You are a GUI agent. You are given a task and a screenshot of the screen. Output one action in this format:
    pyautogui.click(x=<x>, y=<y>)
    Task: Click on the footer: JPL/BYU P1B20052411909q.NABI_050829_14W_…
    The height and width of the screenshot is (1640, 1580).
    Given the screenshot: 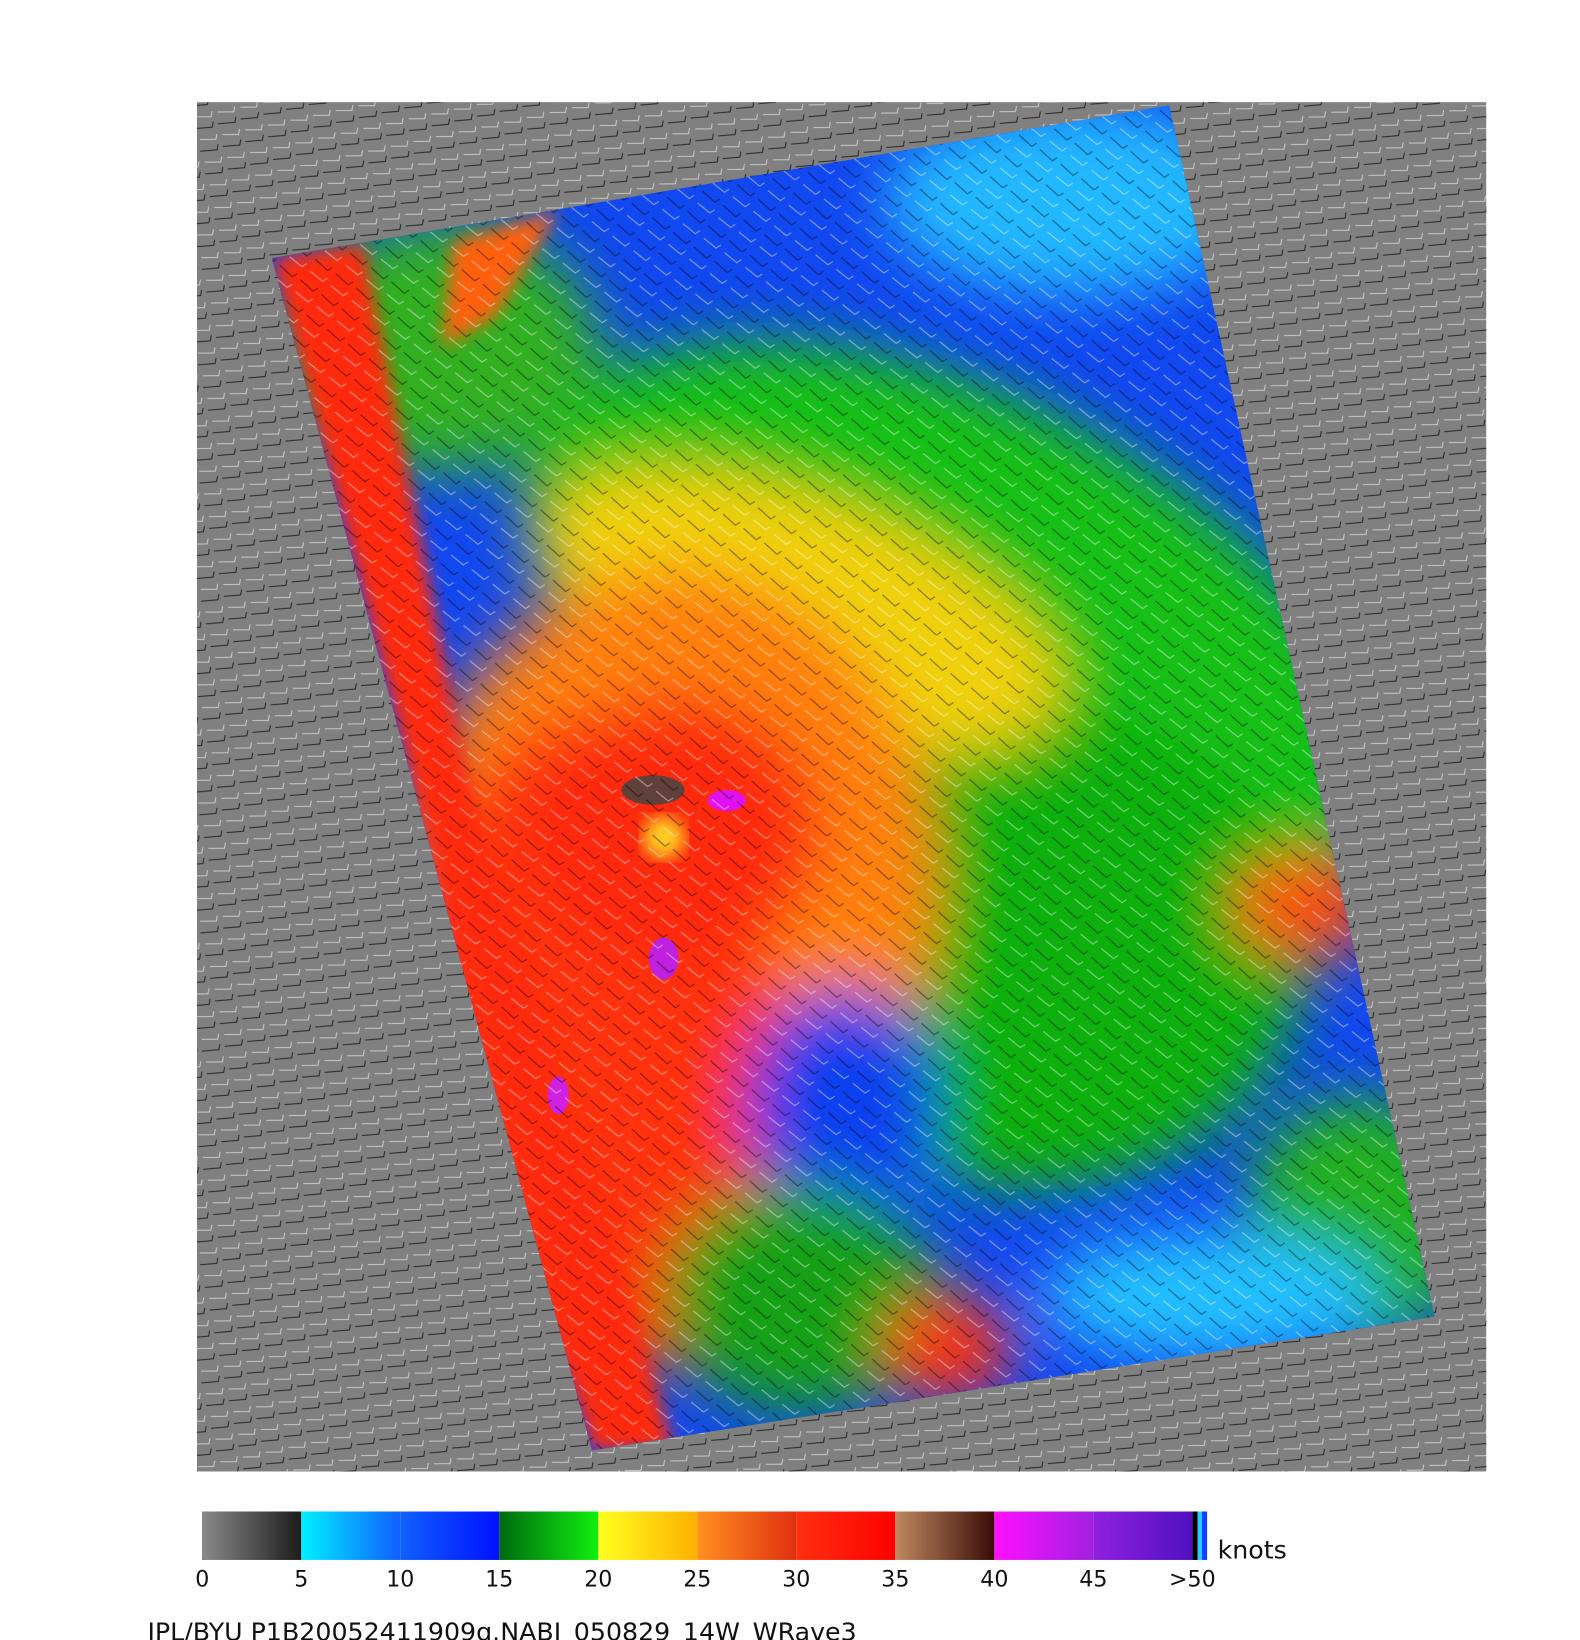 What is the action you would take?
    pyautogui.click(x=500, y=1629)
    